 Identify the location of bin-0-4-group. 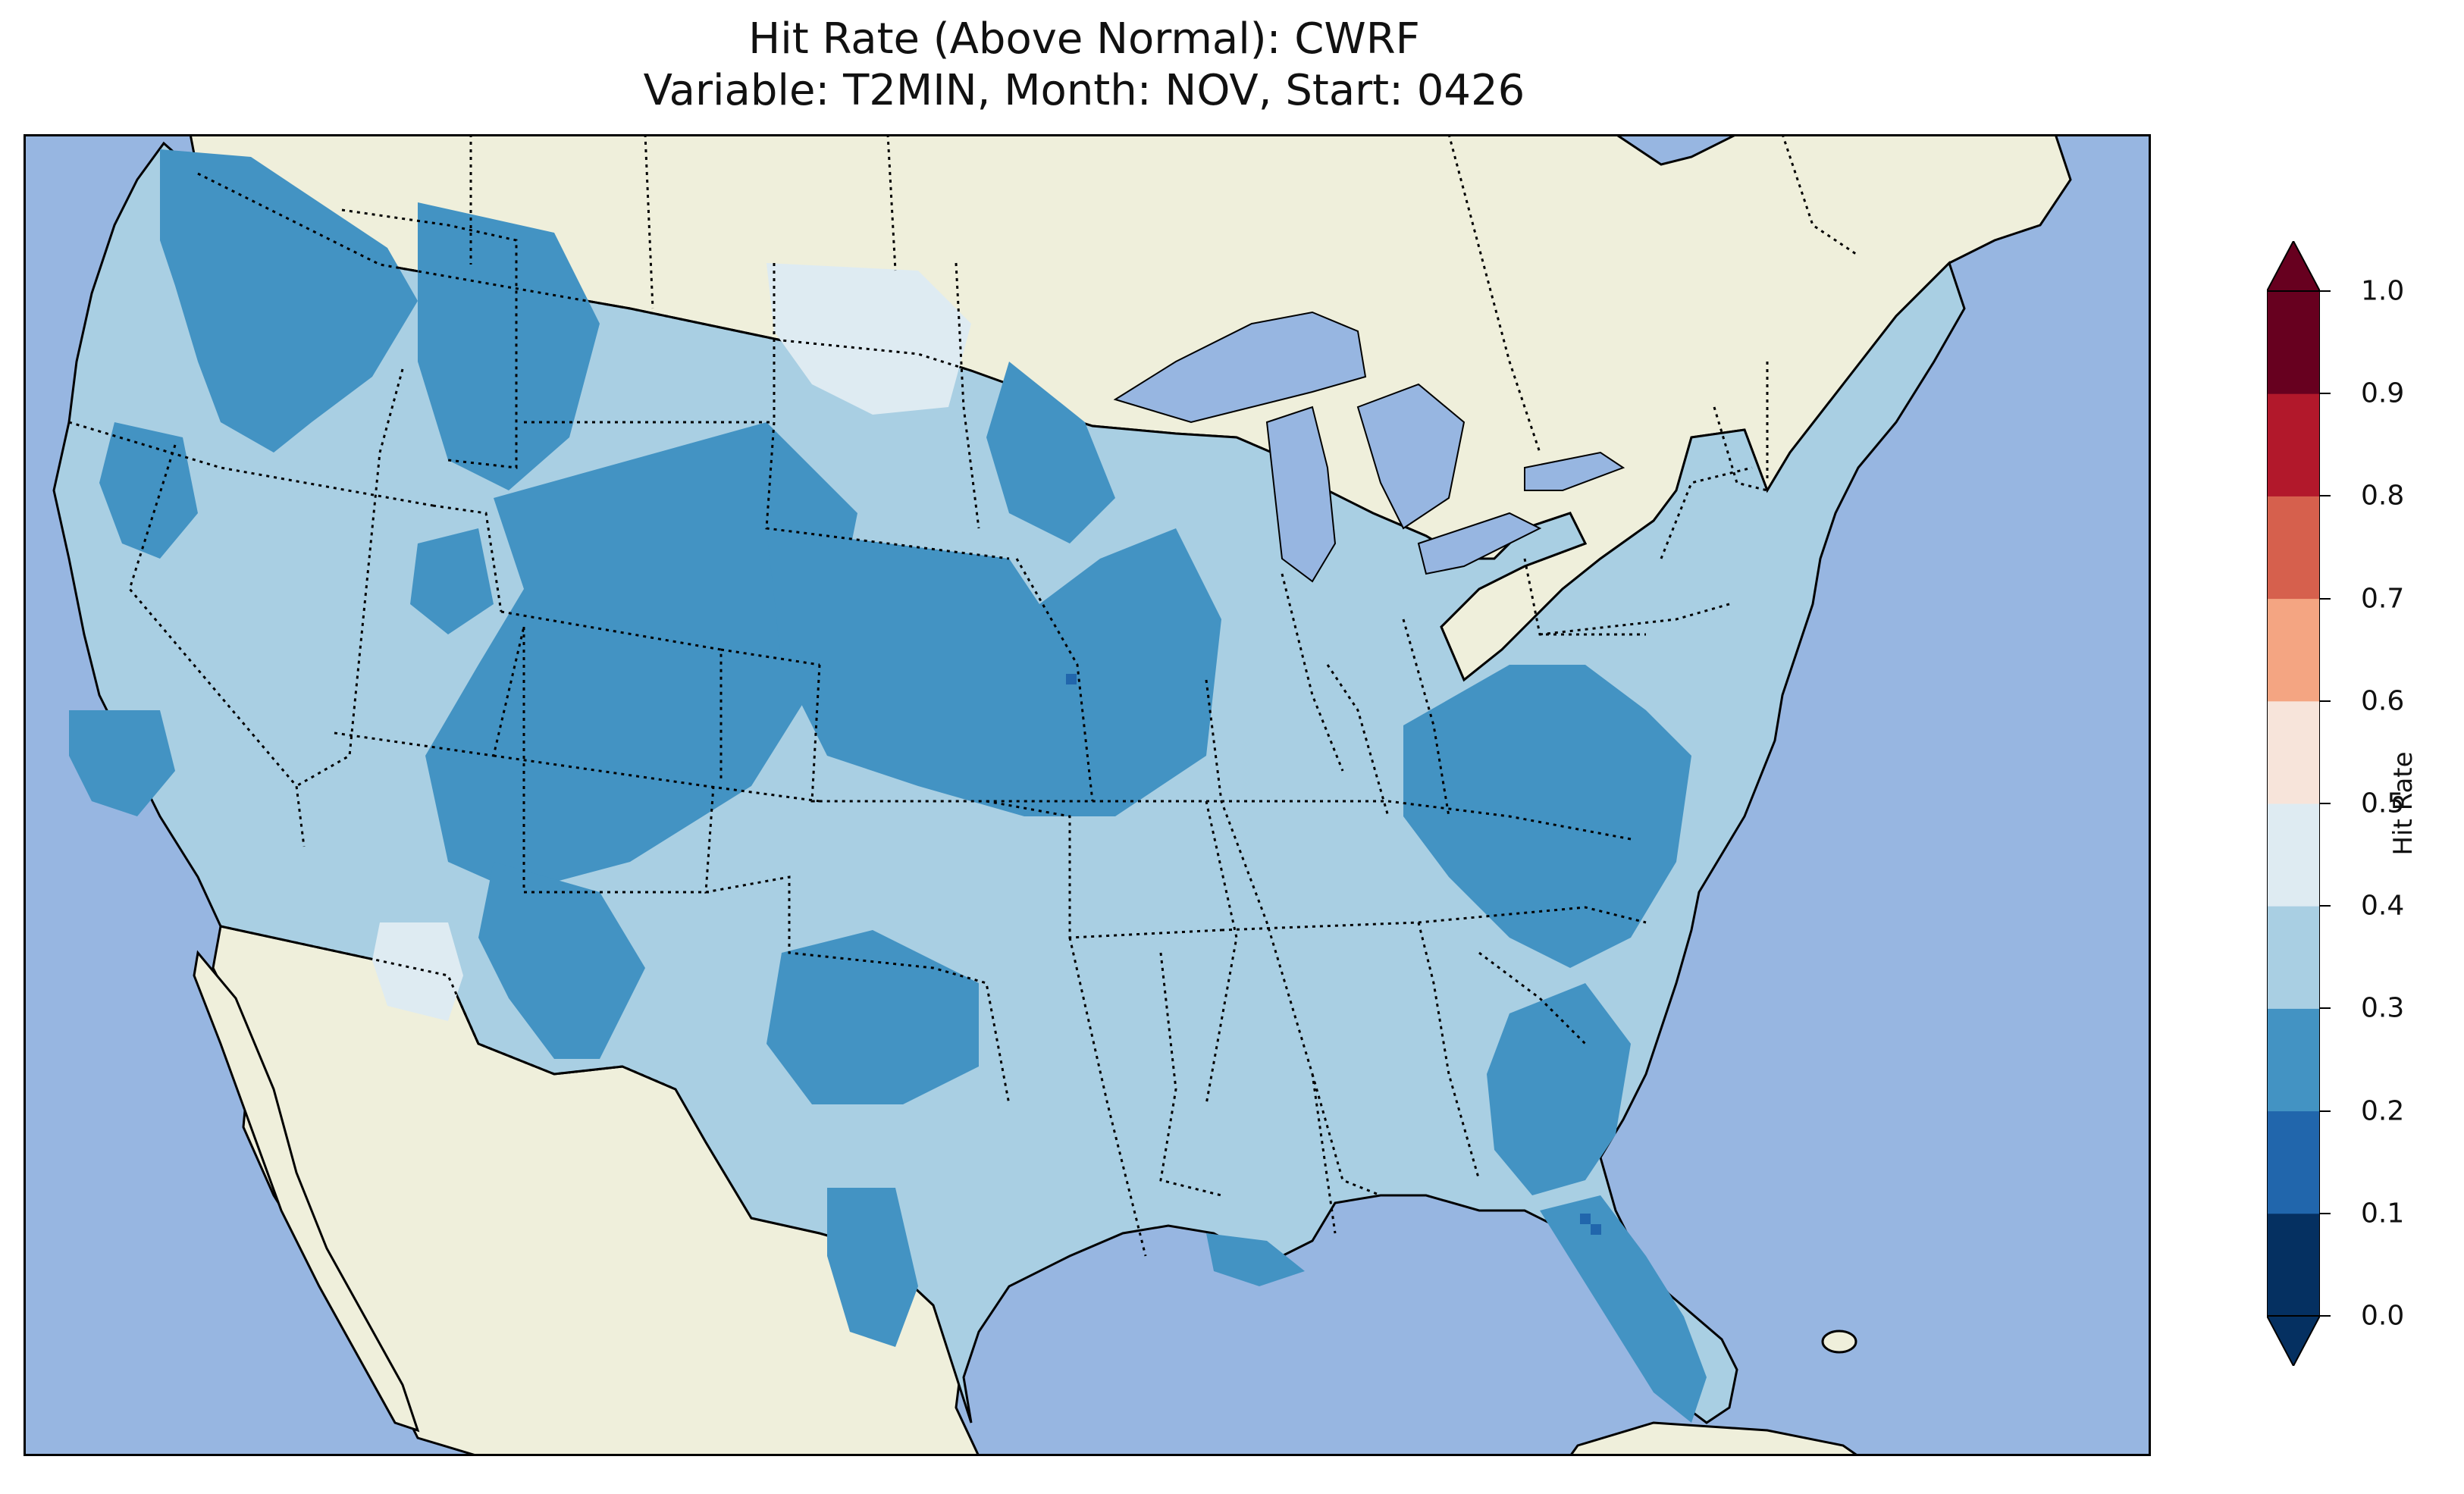
(672, 642).